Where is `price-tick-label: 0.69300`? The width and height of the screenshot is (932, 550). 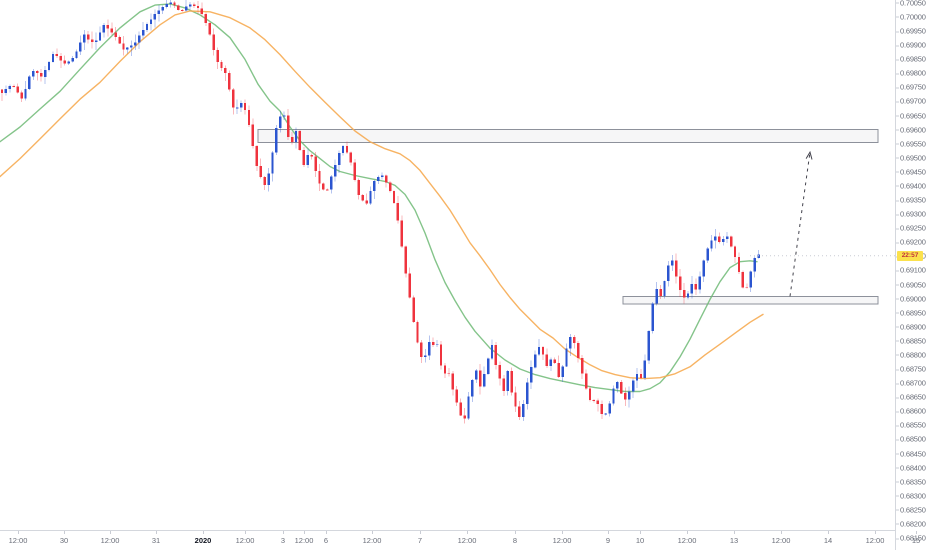 price-tick-label: 0.69300 is located at coordinates (911, 214).